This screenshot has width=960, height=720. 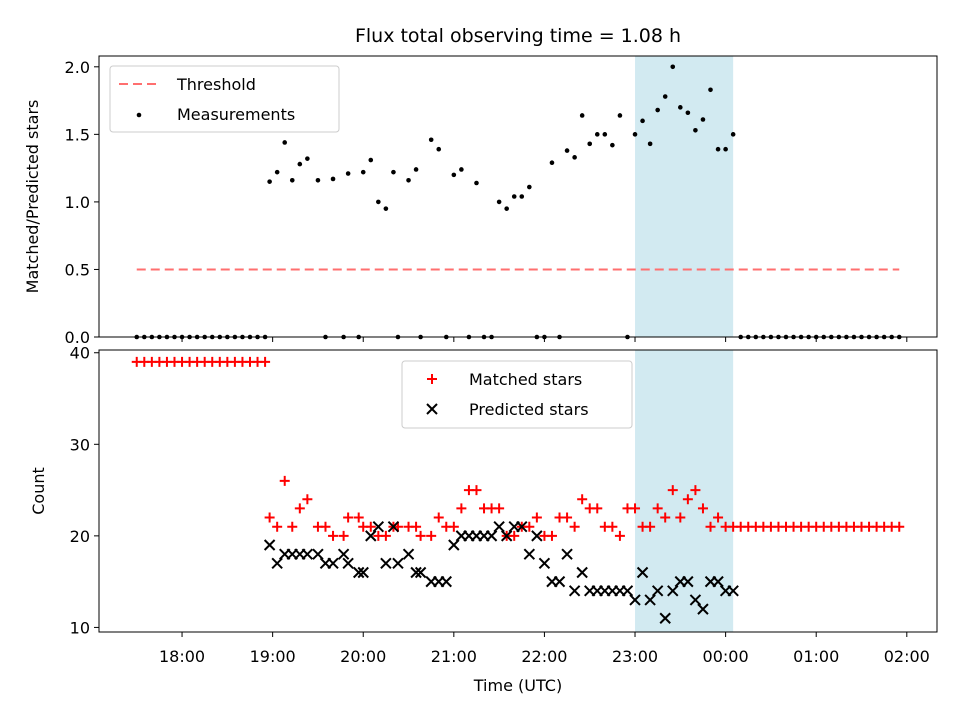 I want to click on x-tick-label: 18:00, so click(x=182, y=656).